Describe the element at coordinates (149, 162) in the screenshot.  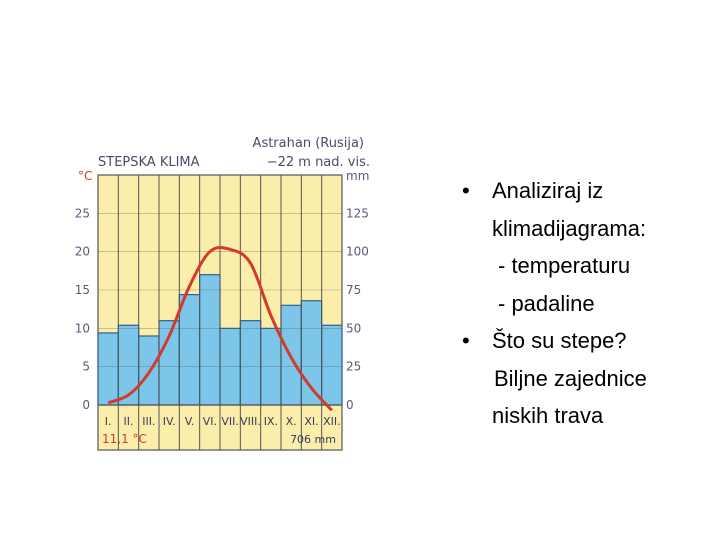
I see `chart-title: STEPSKA KLIMA` at that location.